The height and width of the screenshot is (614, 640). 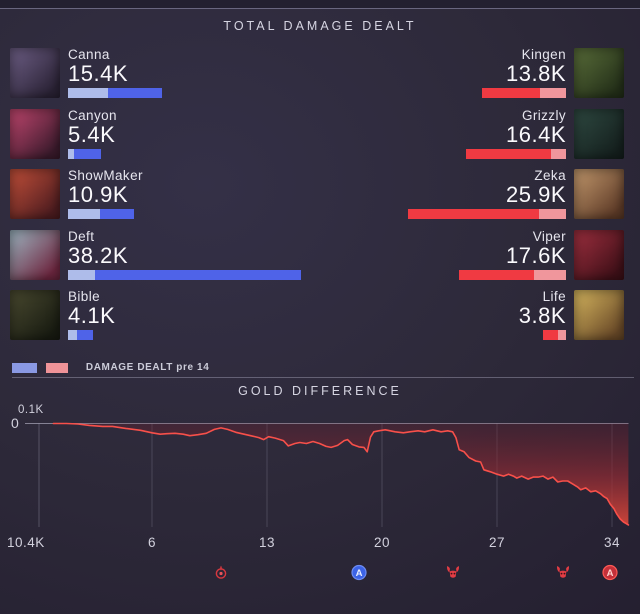 What do you see at coordinates (147, 368) in the screenshot?
I see `legend-label: DAMAGE DEALT pre 14` at bounding box center [147, 368].